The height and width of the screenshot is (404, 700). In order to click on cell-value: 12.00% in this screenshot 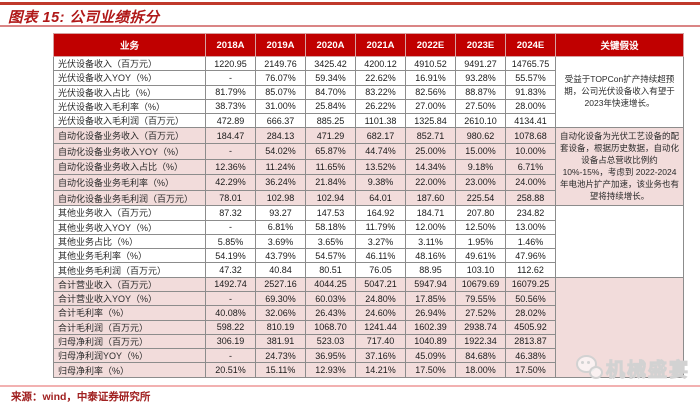, I will do `click(430, 227)`.